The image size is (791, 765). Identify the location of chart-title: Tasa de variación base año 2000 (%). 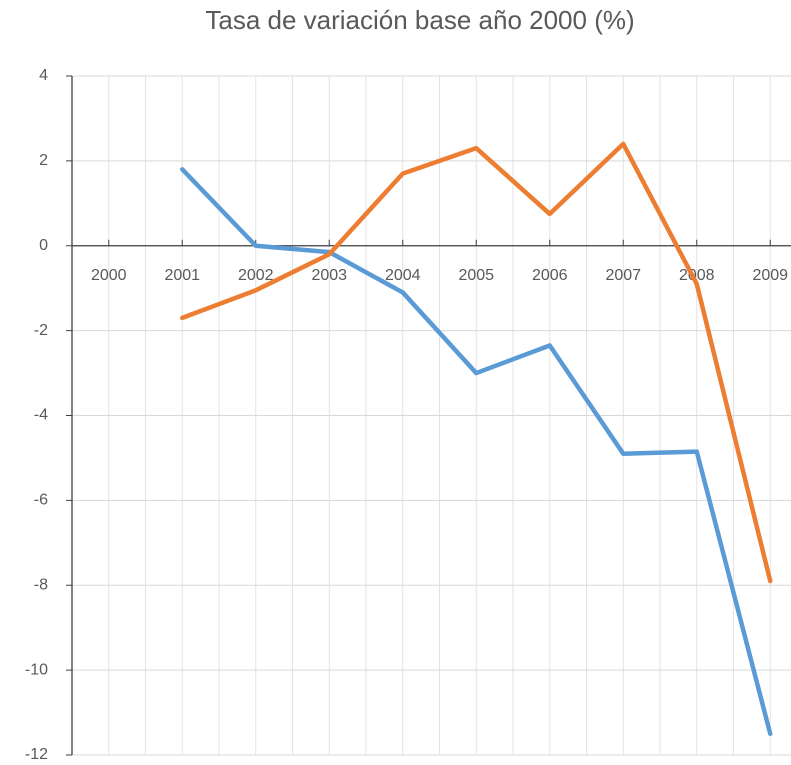
(419, 20).